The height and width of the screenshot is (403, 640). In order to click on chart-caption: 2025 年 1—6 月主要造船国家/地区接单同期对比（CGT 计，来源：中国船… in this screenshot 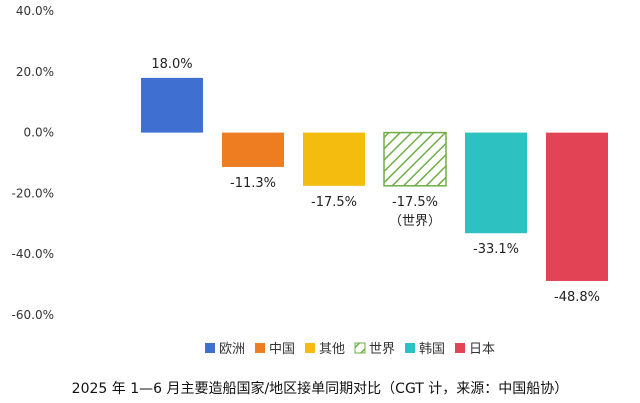, I will do `click(320, 389)`.